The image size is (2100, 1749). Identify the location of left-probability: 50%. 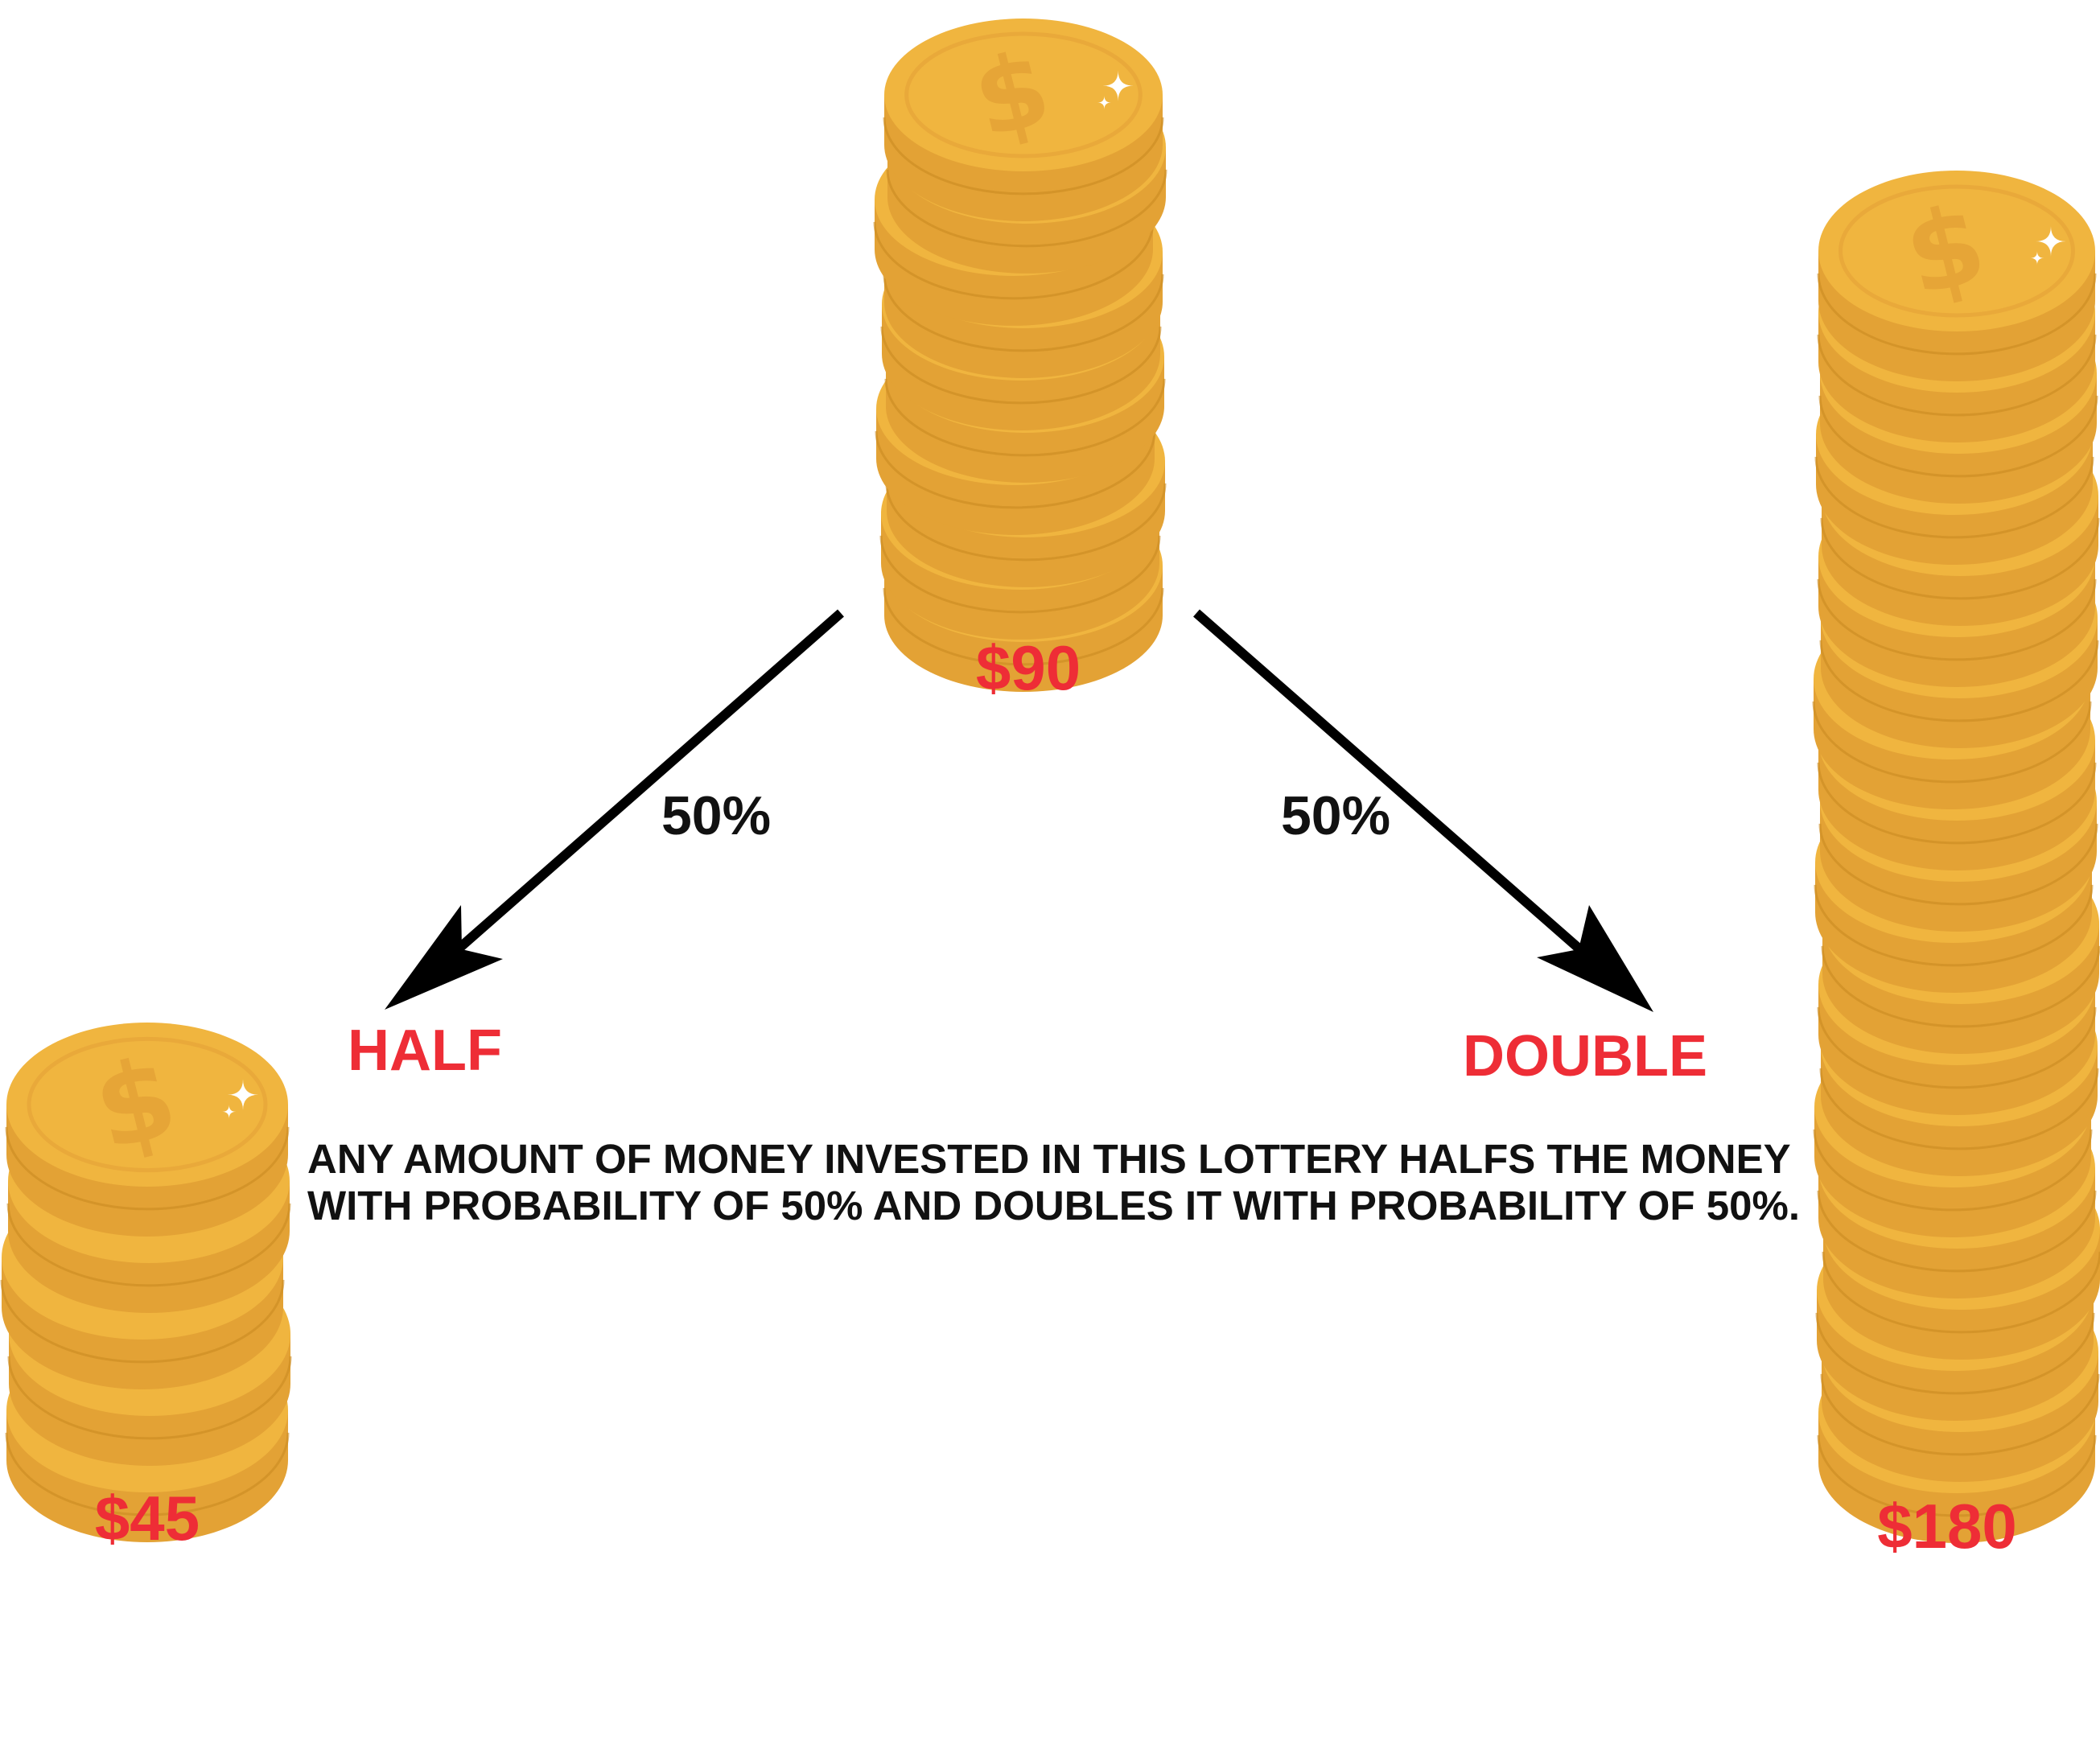
(716, 815).